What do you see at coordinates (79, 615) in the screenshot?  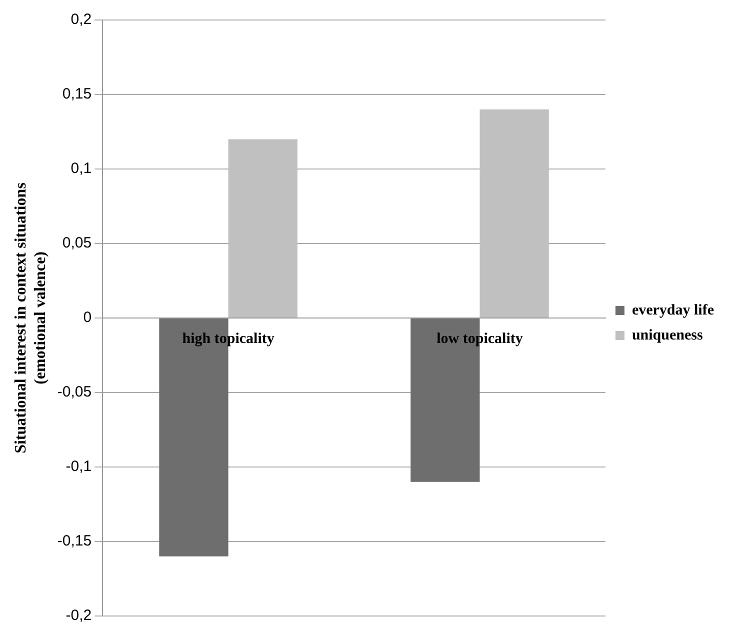 I see `y-tick-label: -0,2` at bounding box center [79, 615].